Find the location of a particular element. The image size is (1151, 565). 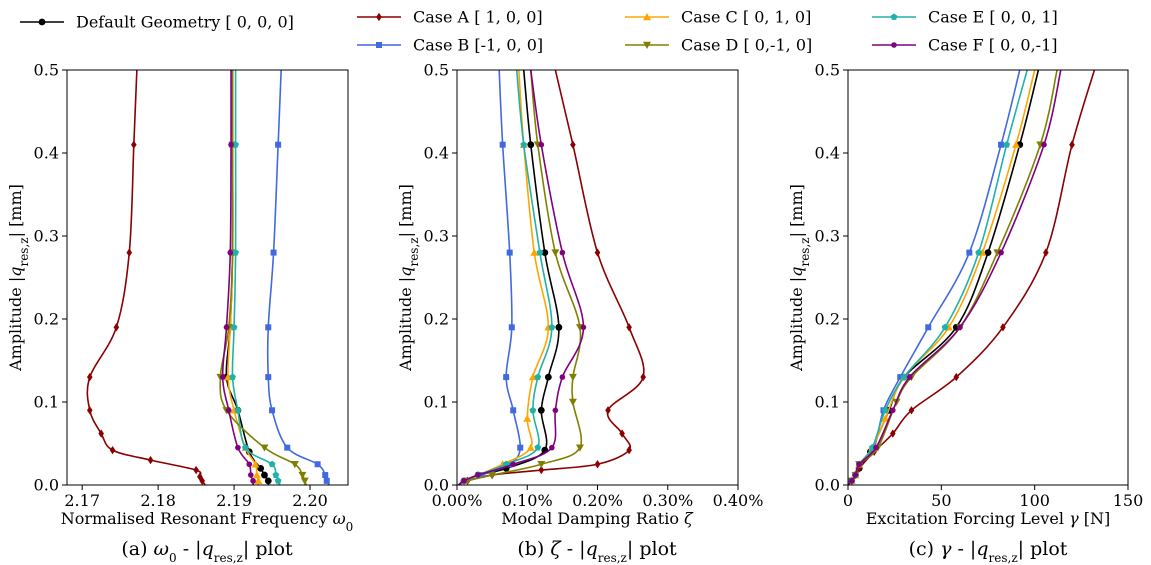

x-tick-label: 150 is located at coordinates (1128, 500).